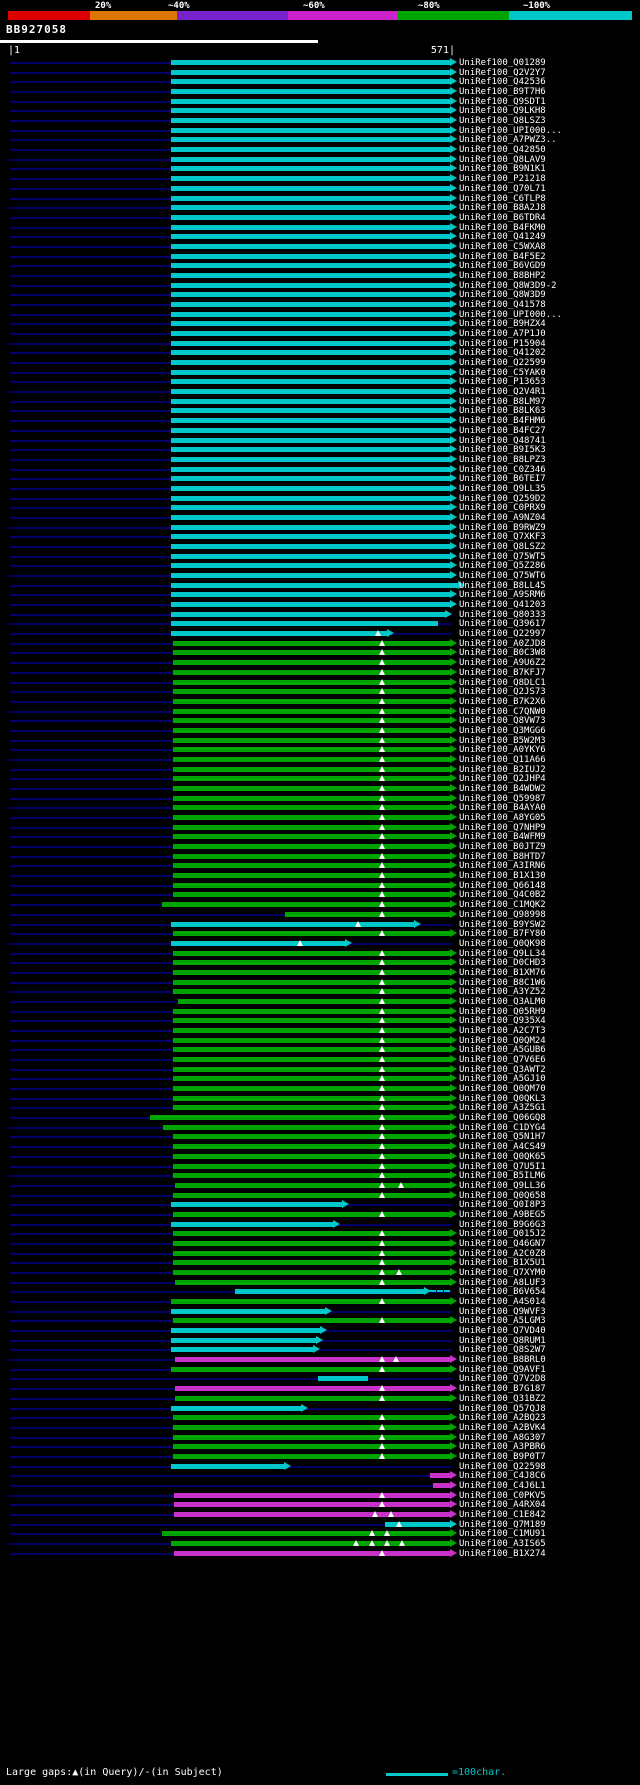 The width and height of the screenshot is (640, 1785). I want to click on hit-label: UniRef100_C1MQK2, so click(502, 905).